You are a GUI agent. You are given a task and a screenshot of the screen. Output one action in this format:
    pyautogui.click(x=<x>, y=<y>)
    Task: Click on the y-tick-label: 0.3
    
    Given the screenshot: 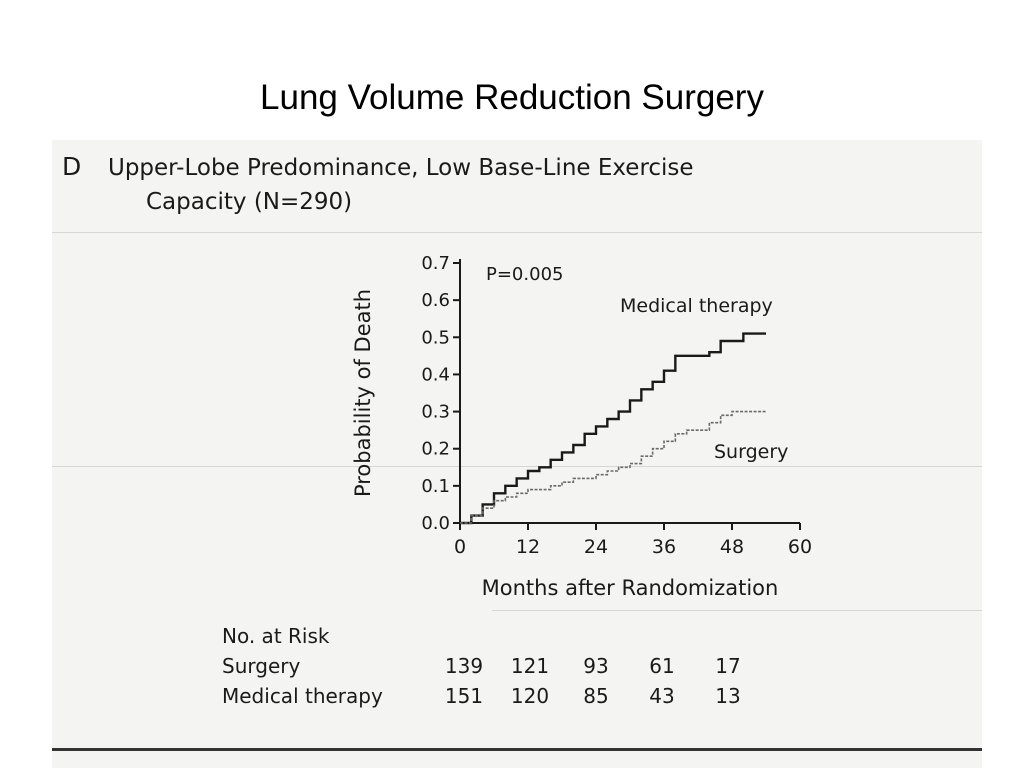 What is the action you would take?
    pyautogui.click(x=435, y=412)
    